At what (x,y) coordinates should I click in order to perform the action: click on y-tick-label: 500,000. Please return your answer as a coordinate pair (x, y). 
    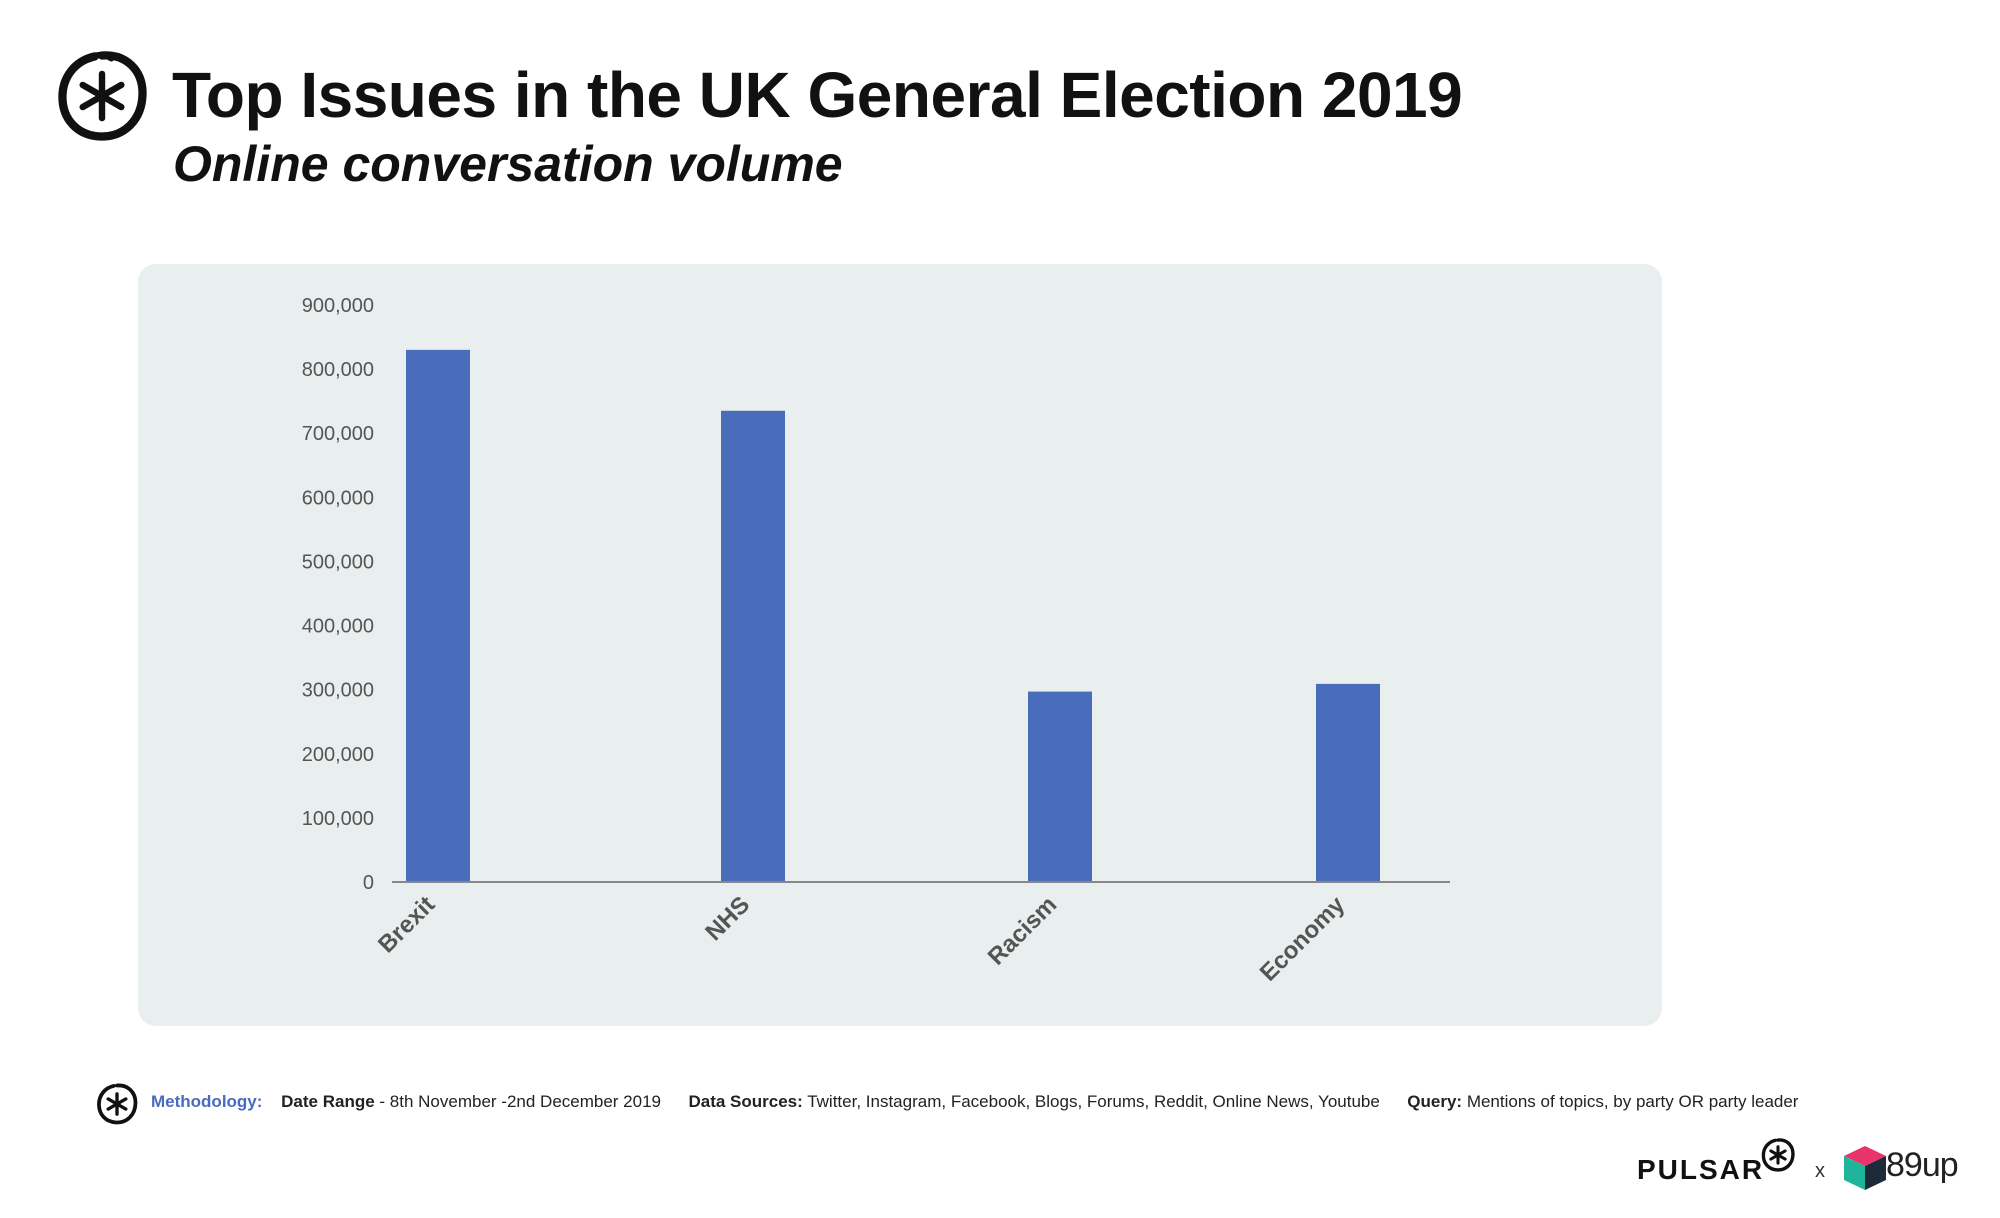
    Looking at the image, I should click on (338, 562).